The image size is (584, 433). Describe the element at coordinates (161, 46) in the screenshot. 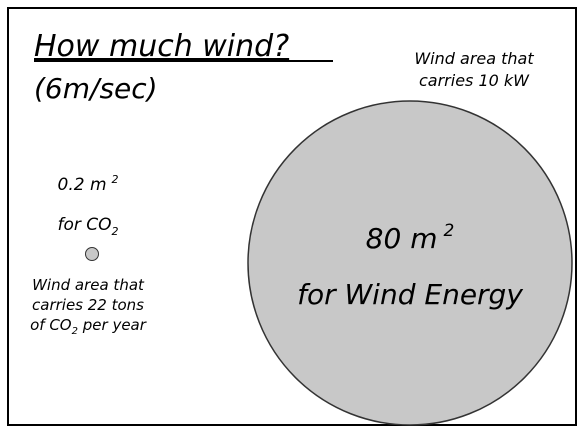

I see `title: How much wind?` at that location.